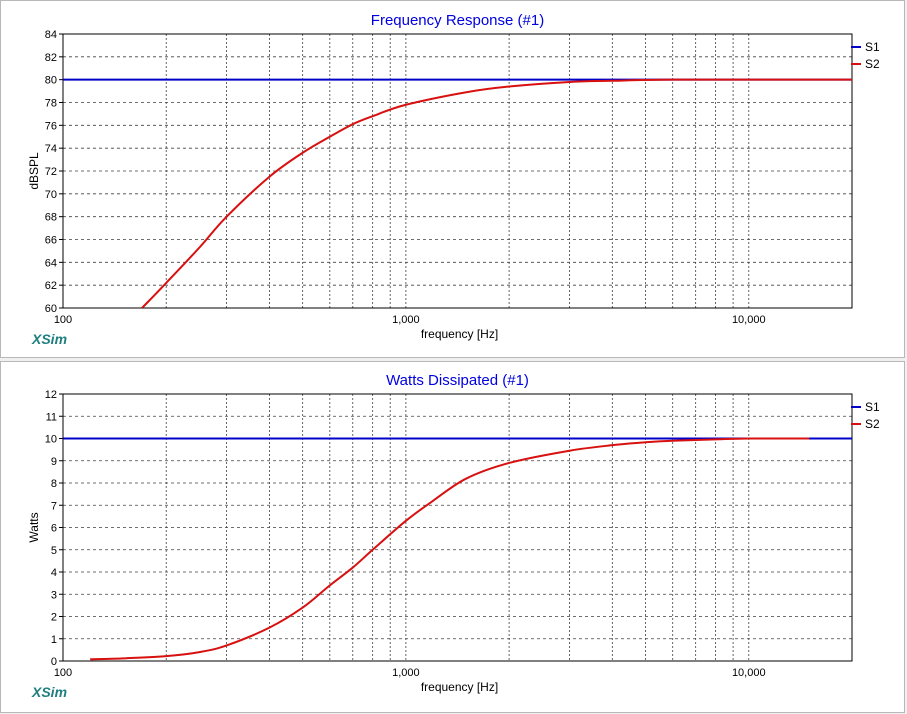 The image size is (907, 714). Describe the element at coordinates (51, 286) in the screenshot. I see `y-tick-label: 62` at that location.